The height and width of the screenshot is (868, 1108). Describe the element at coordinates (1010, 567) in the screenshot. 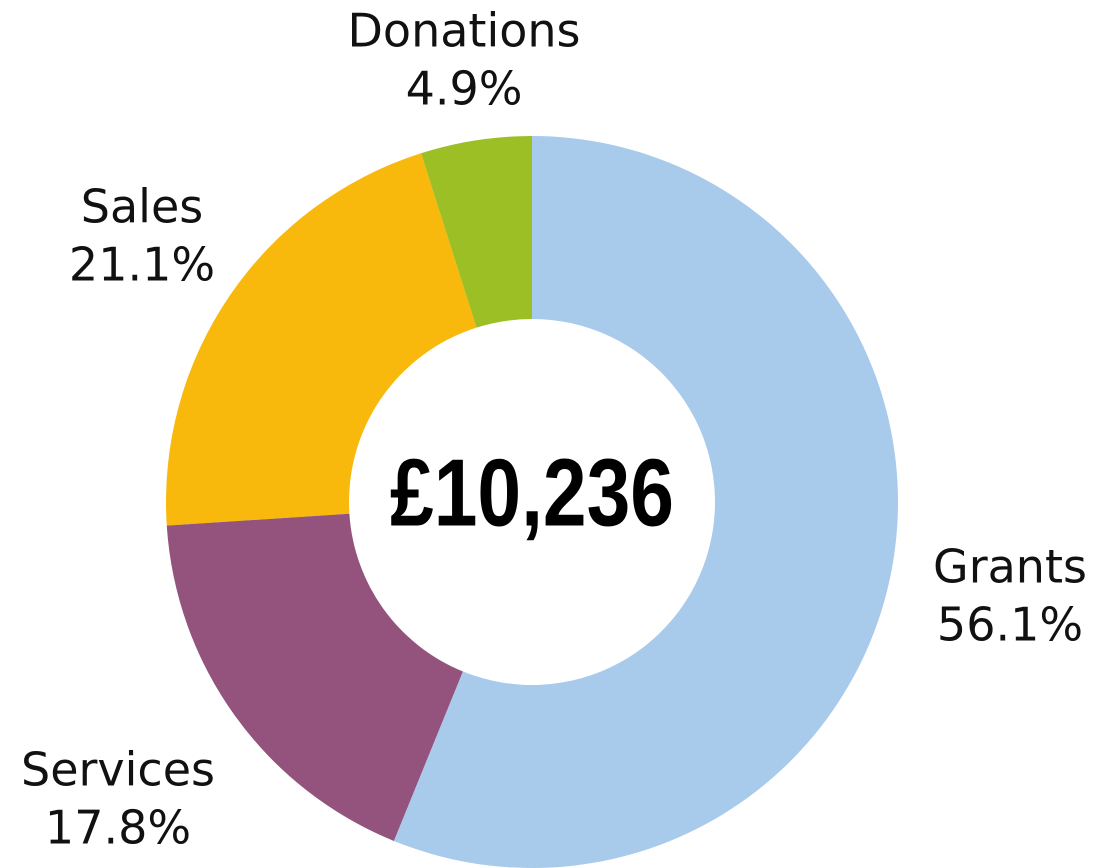

I see `segment-label: Grants` at that location.